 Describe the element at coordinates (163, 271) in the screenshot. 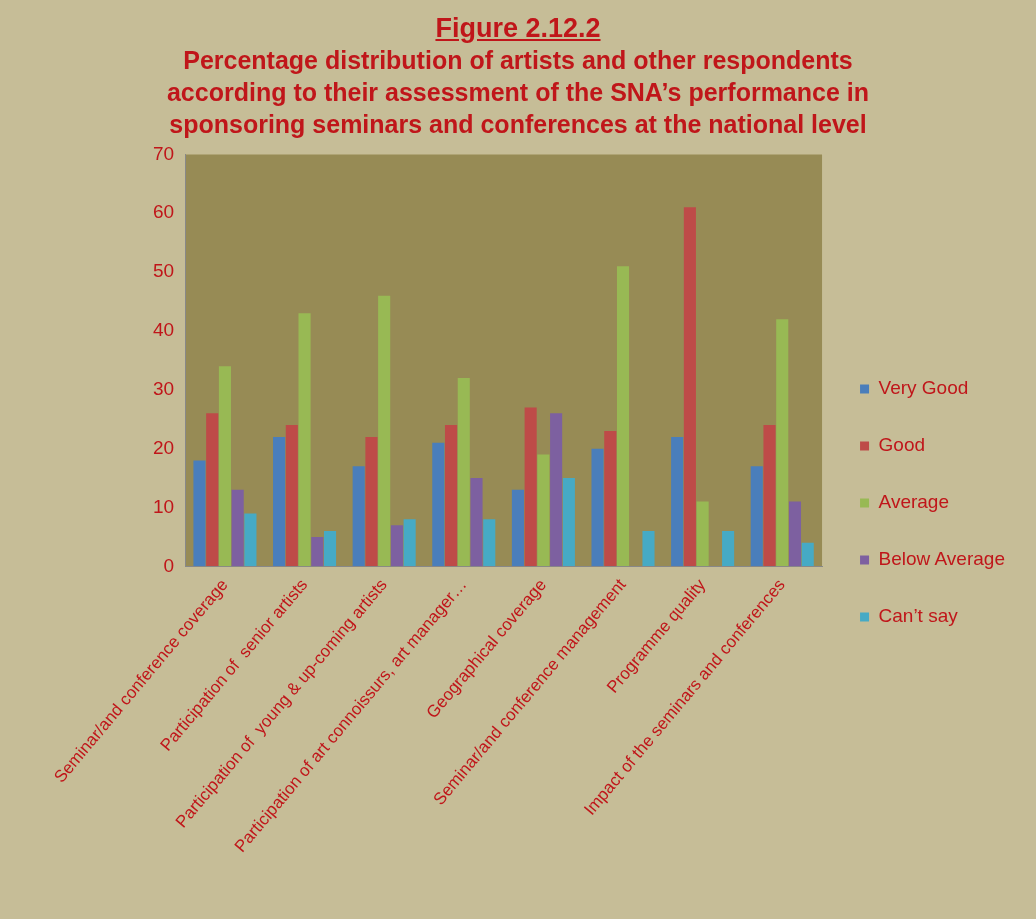

I see `y-tick-label: 50` at that location.